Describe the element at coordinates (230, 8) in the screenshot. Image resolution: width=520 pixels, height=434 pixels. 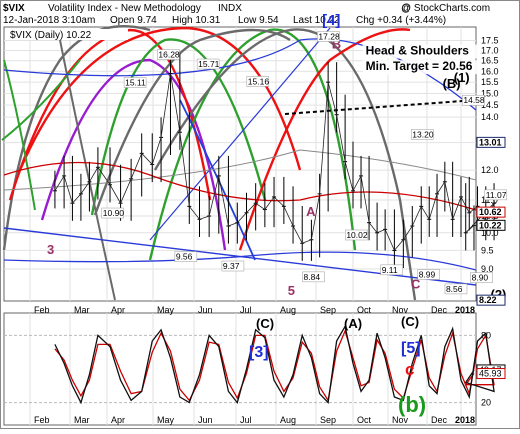
I see `exchange-label: INDX` at that location.